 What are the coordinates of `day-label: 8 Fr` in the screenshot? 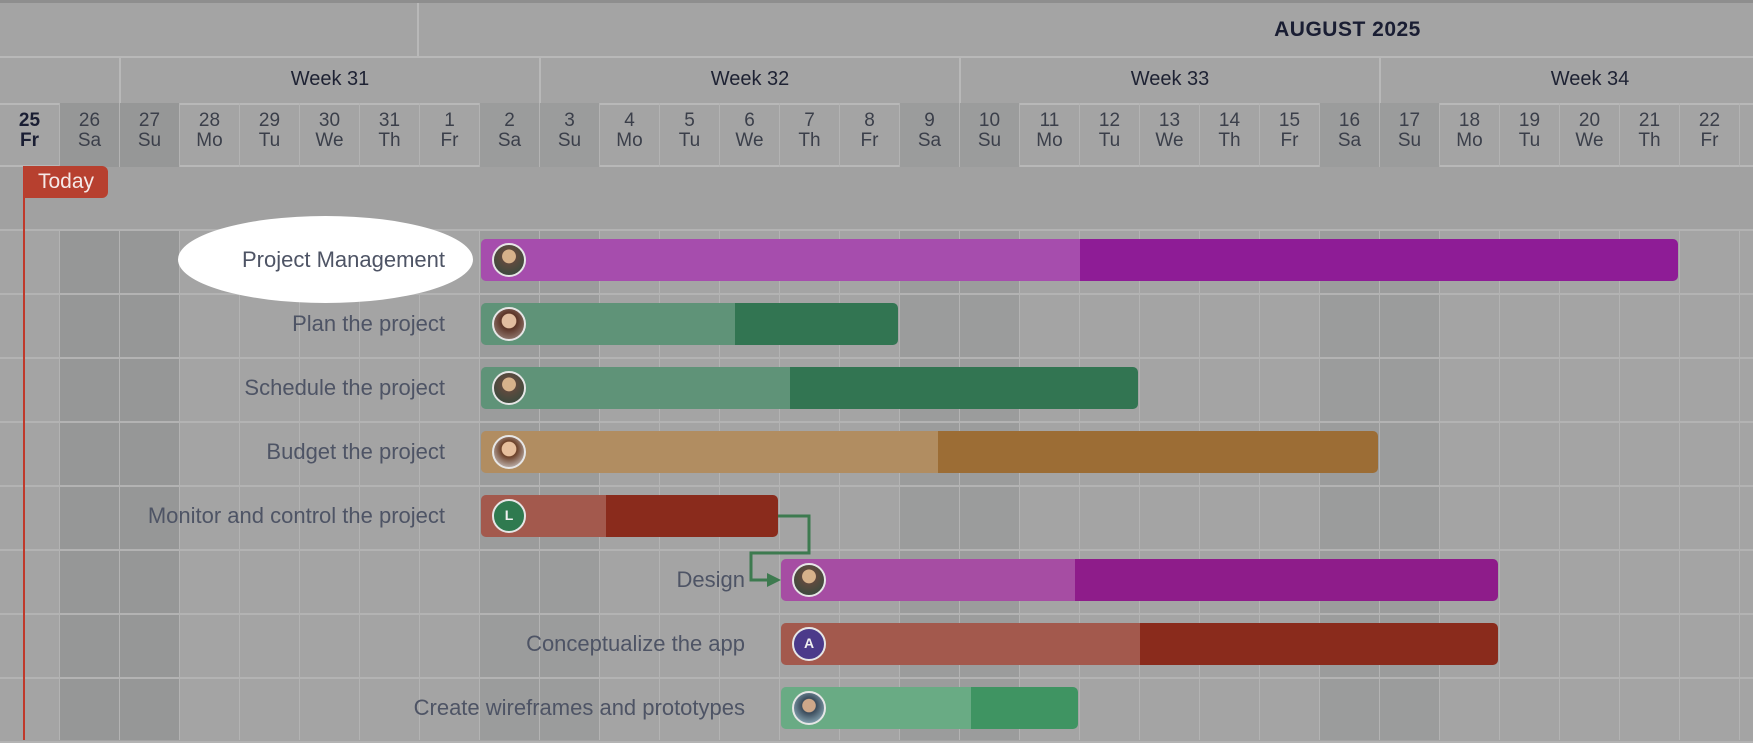 It's located at (869, 131).